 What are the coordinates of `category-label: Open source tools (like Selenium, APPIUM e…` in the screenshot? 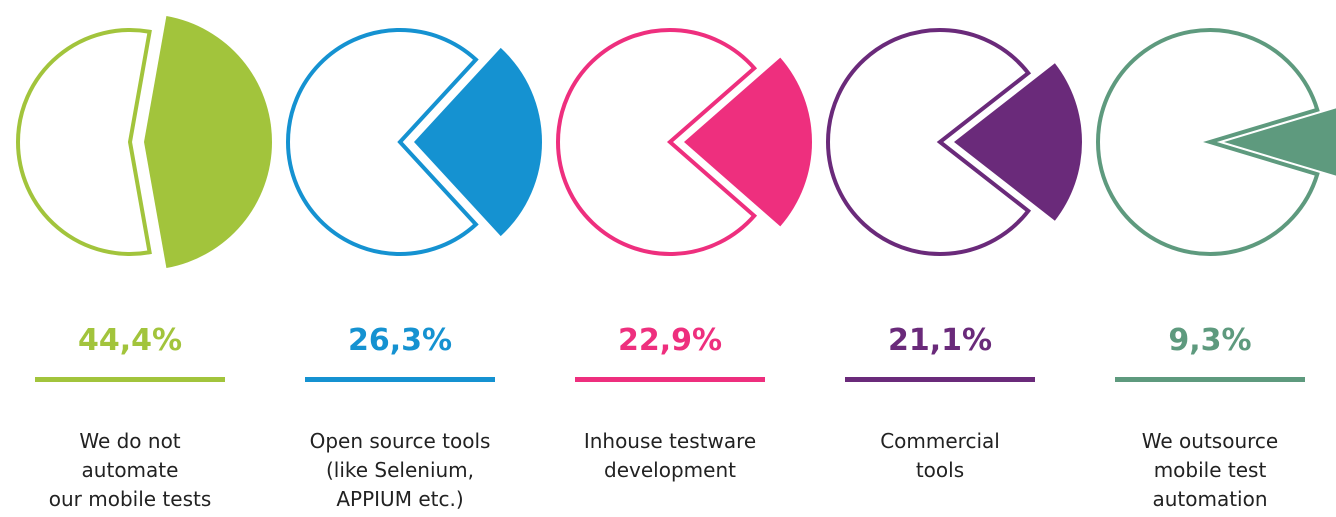 It's located at (400, 470).